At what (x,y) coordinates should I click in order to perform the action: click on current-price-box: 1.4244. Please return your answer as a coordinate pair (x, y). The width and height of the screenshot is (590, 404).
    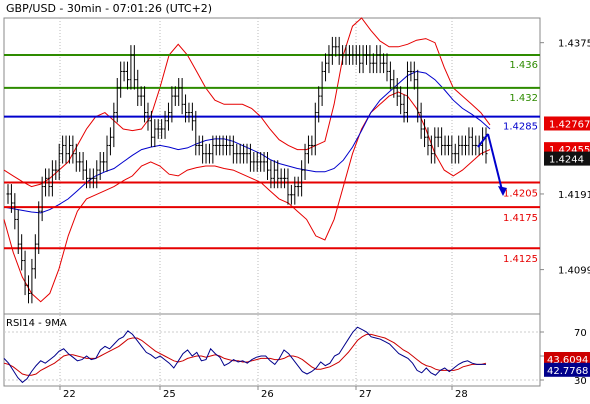
    Looking at the image, I should click on (566, 160).